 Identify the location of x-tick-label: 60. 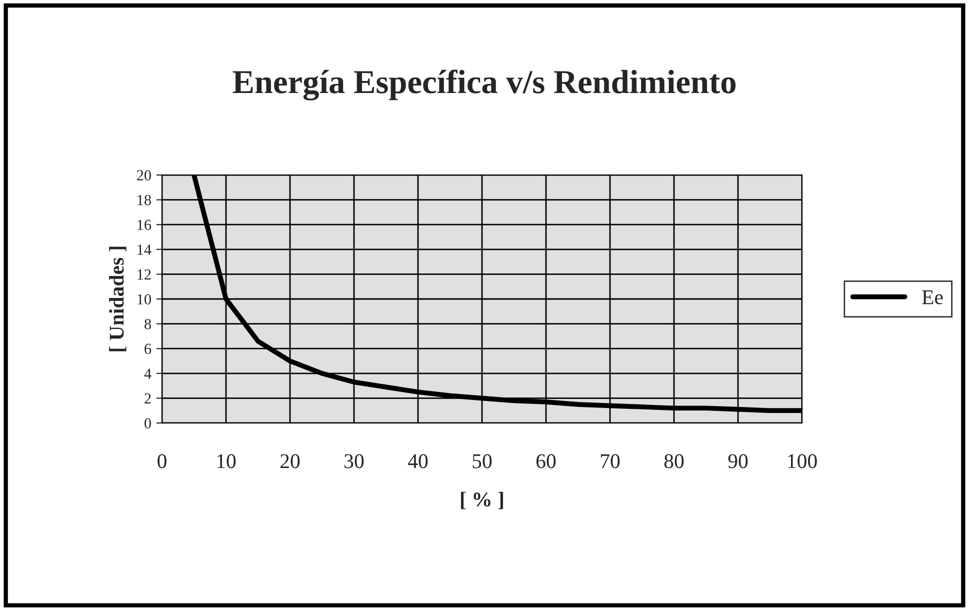
(546, 461).